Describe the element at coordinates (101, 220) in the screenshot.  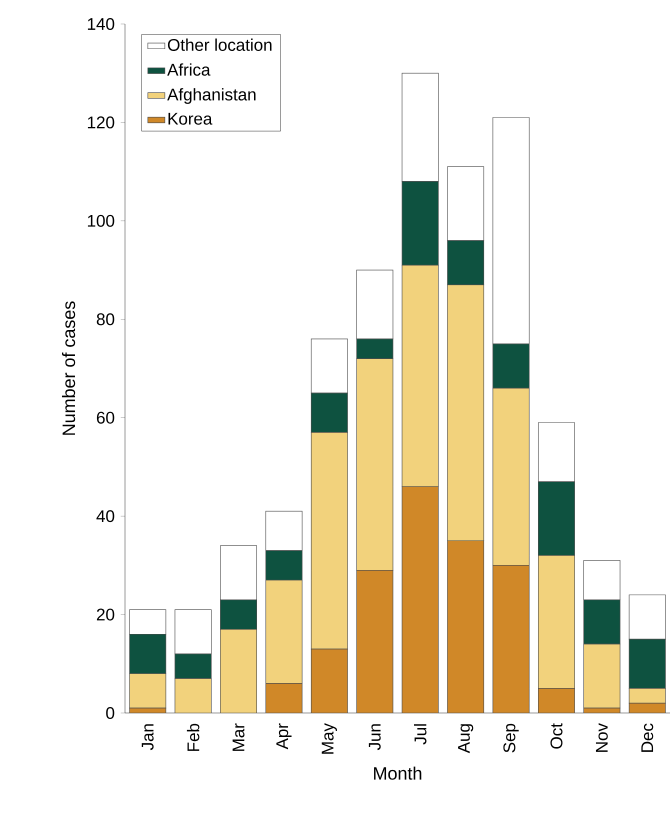
I see `y-tick-label: 100` at that location.